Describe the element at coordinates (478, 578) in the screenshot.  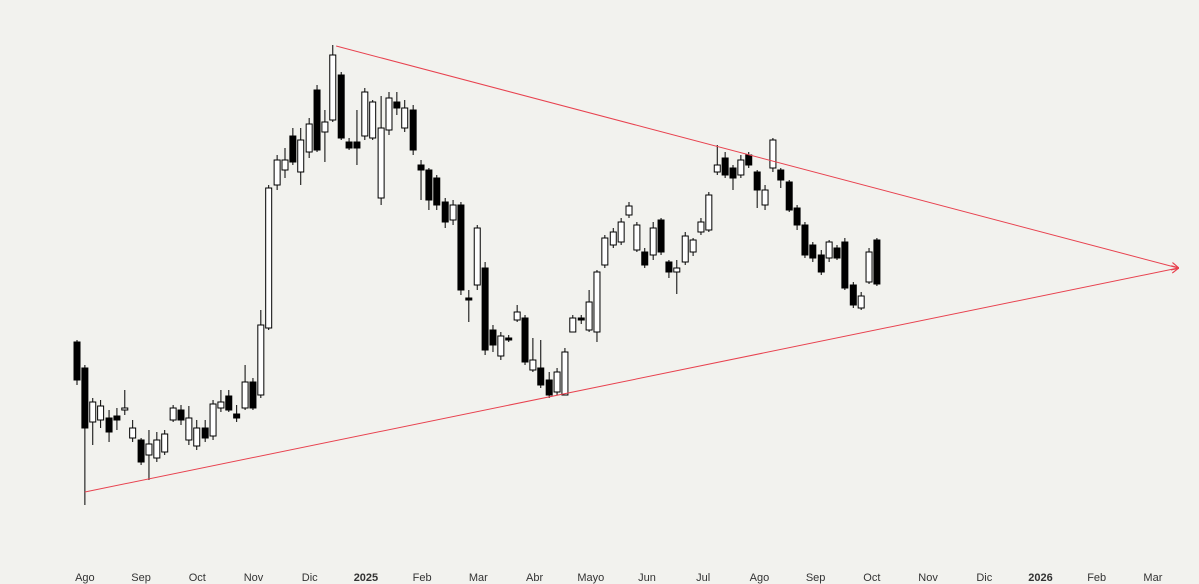
I see `x-tick-label: Mar` at that location.